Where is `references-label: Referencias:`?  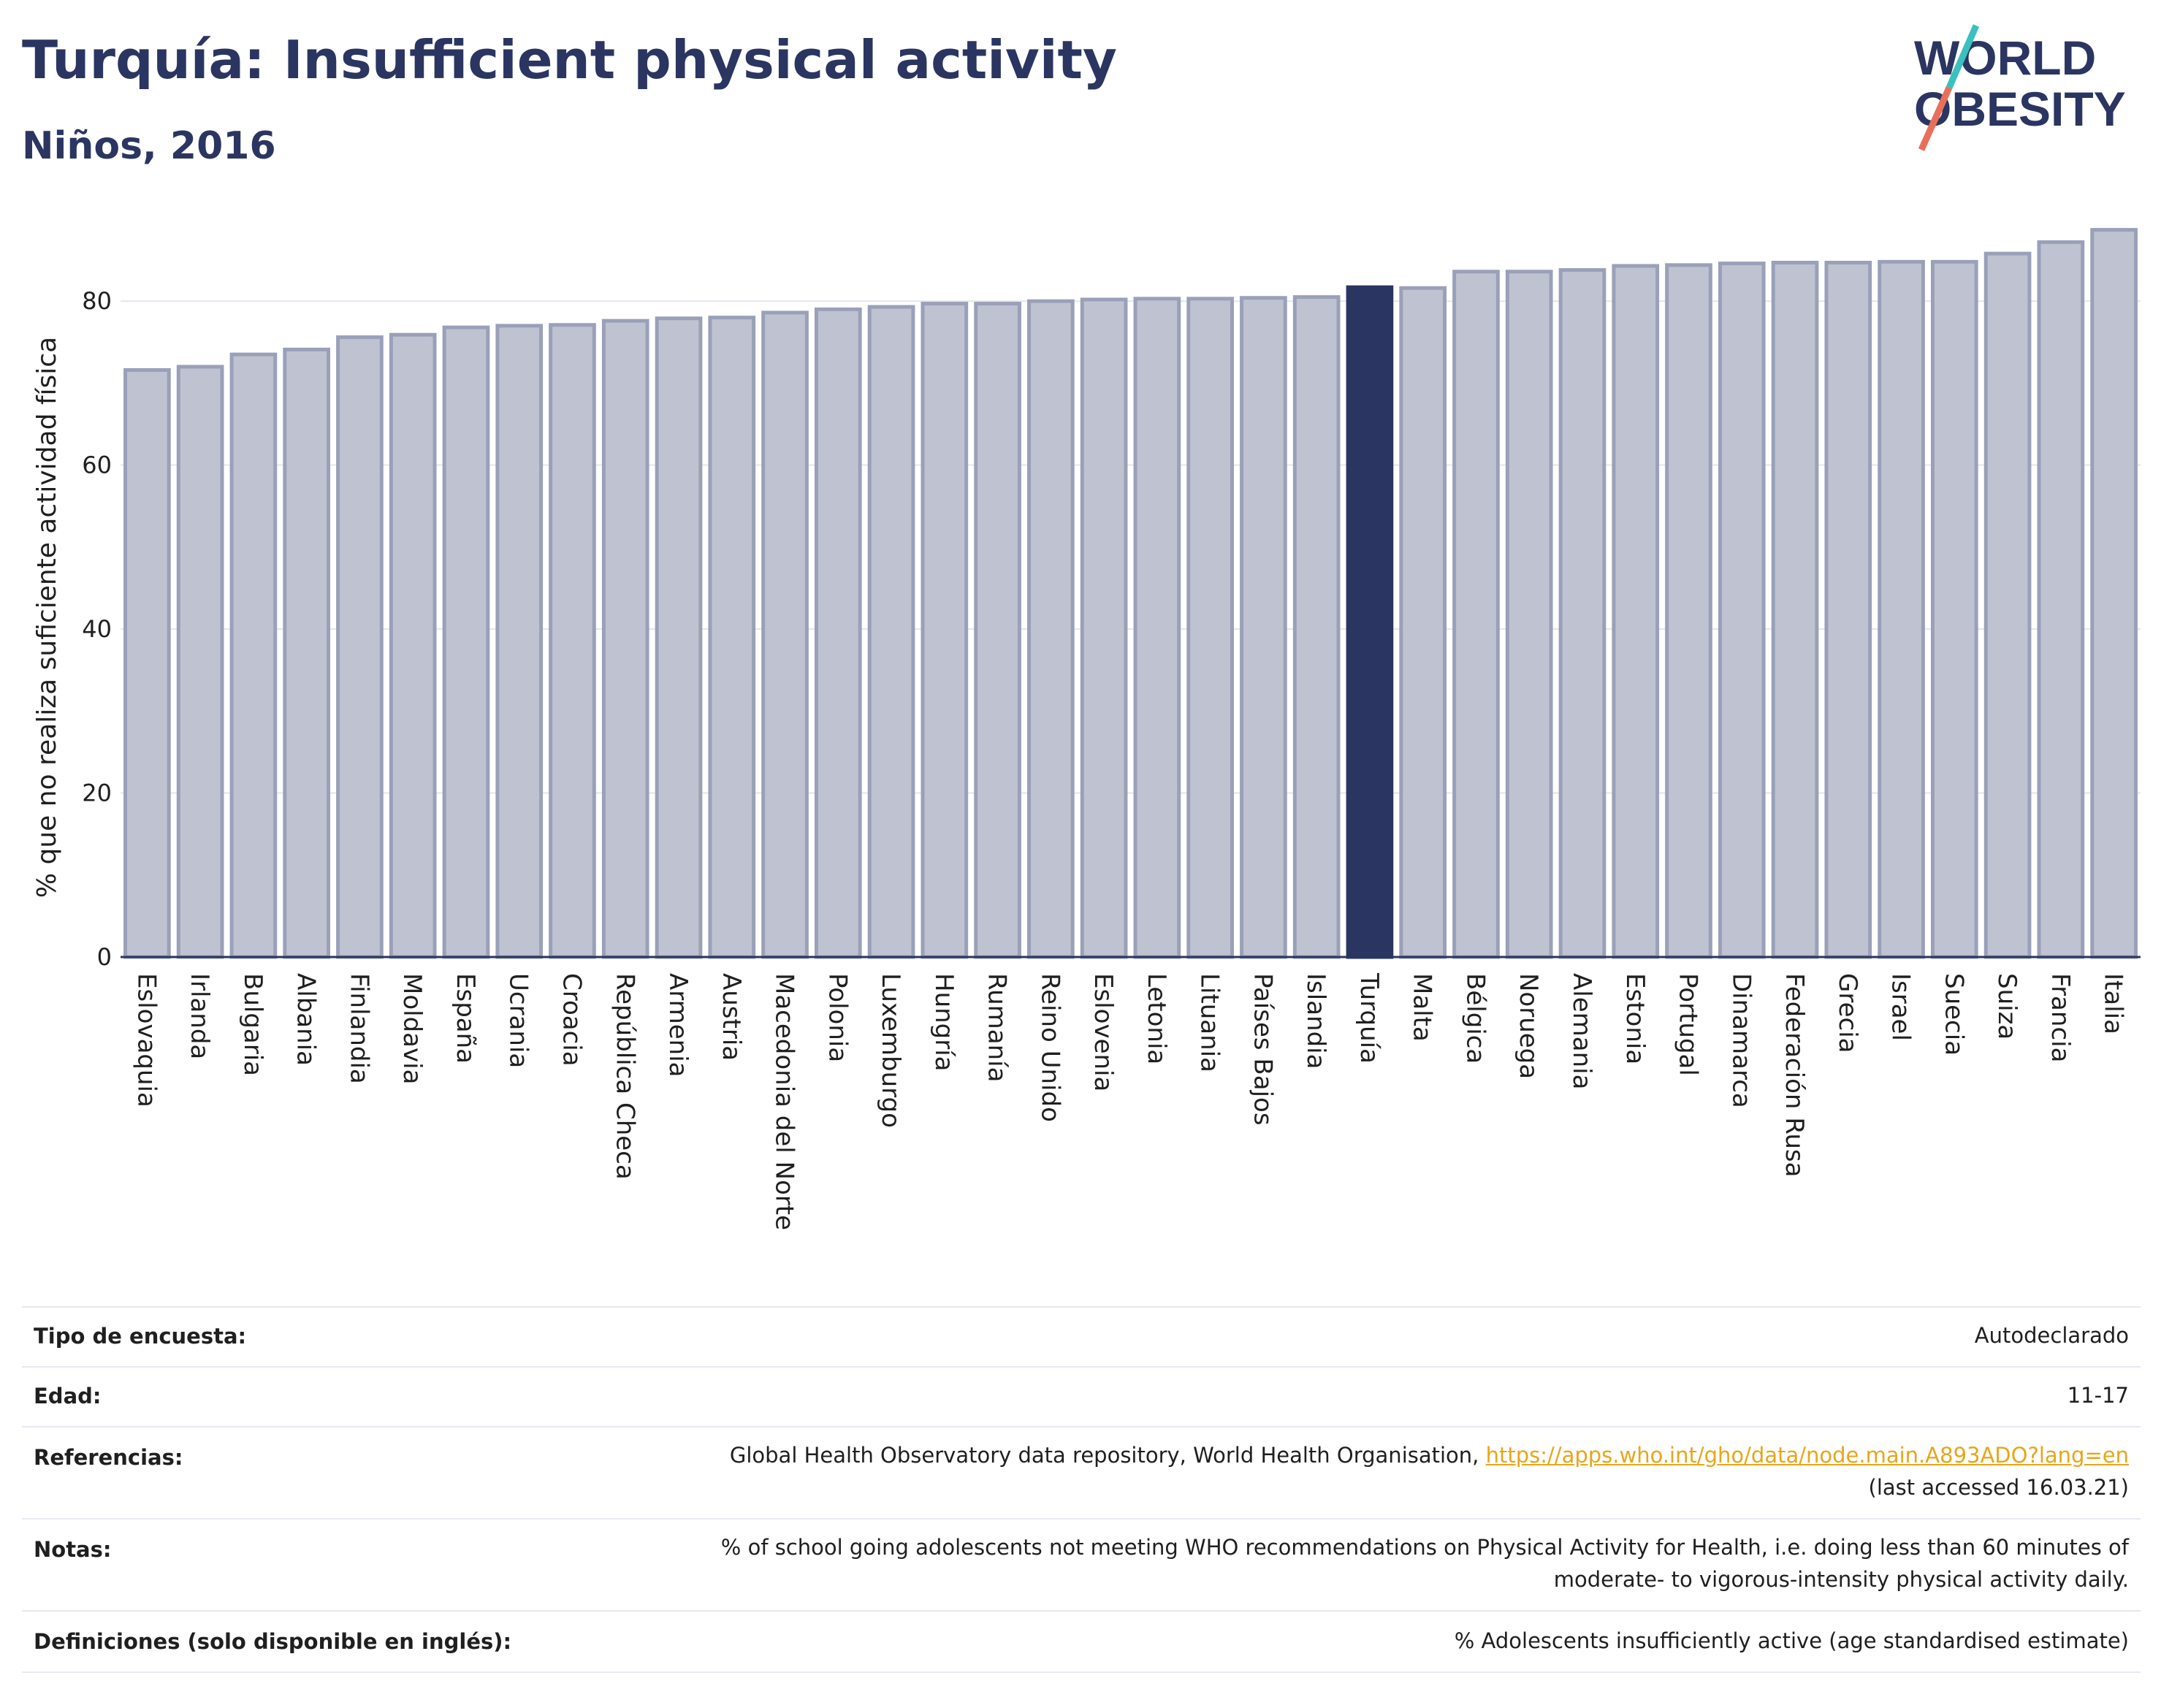
references-label: Referencias: is located at coordinates (108, 1457).